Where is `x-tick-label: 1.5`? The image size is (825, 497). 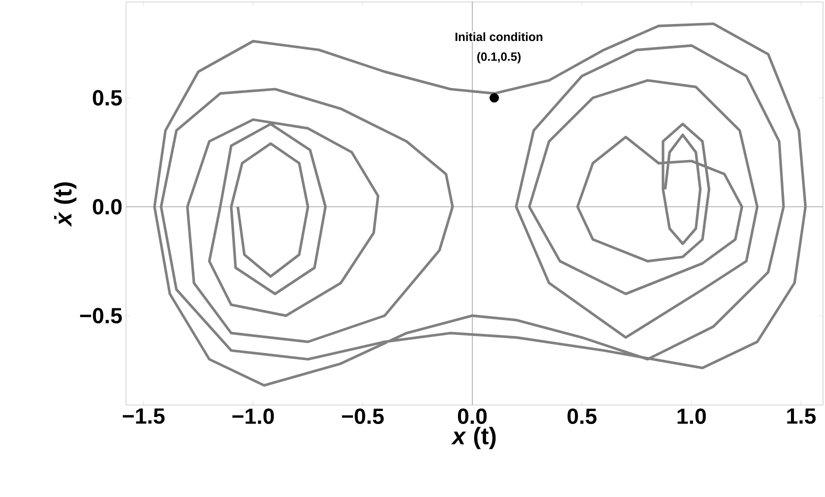 x-tick-label: 1.5 is located at coordinates (801, 416).